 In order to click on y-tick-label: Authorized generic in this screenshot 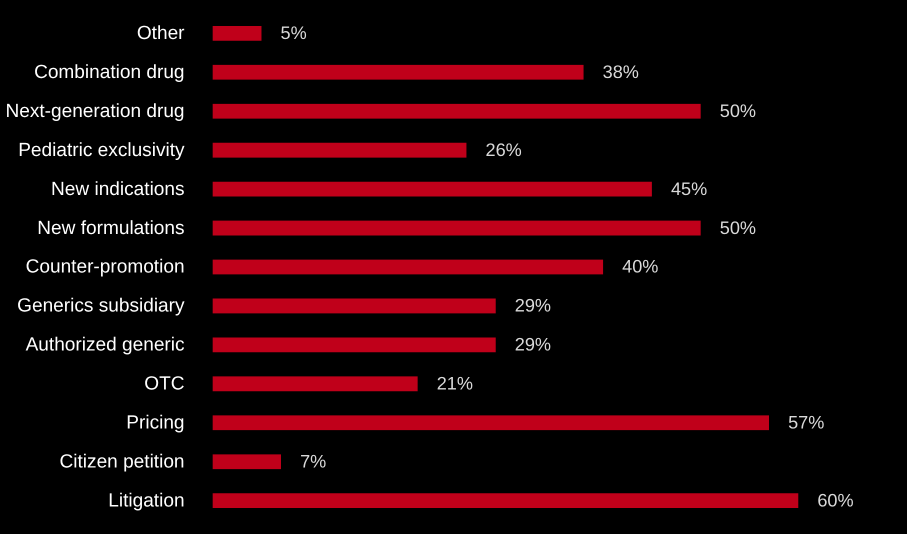, I will do `click(106, 345)`.